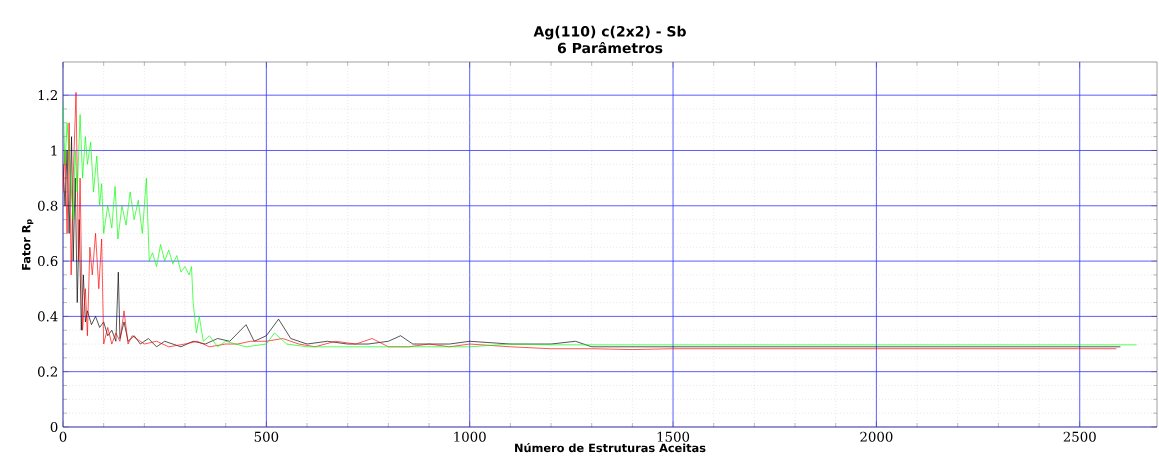 The width and height of the screenshot is (1159, 473). Describe the element at coordinates (610, 447) in the screenshot. I see `x-axis-title: Número de Estruturas Aceitas` at that location.